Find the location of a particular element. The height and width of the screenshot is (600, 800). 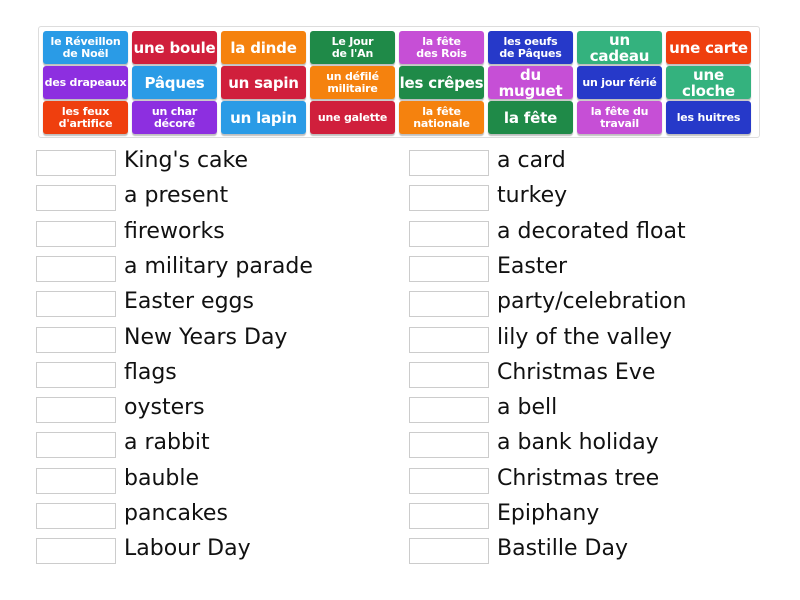

prompt-label: turkey is located at coordinates (532, 196).